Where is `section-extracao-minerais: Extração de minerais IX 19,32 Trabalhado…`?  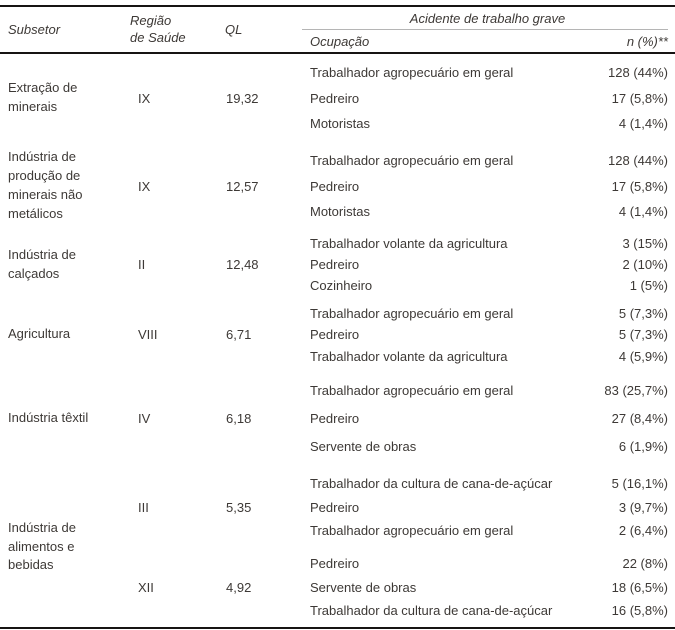
section-extracao-minerais: Extração de minerais IX 19,32 Trabalhado… is located at coordinates (337, 98).